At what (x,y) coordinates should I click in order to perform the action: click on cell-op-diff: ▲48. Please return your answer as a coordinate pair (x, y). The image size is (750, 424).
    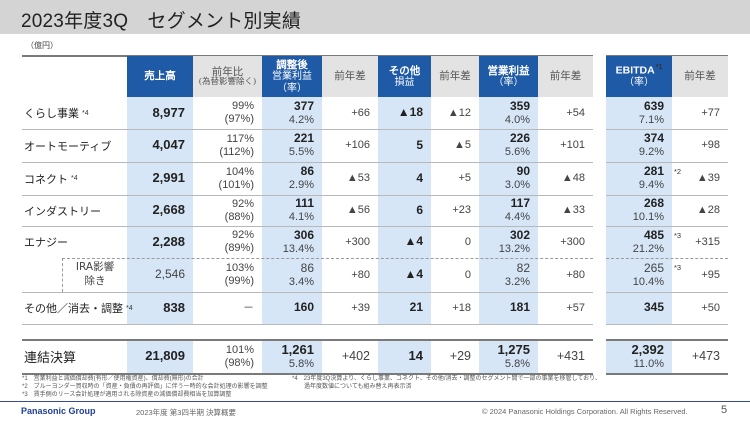
    Looking at the image, I should click on (561, 178).